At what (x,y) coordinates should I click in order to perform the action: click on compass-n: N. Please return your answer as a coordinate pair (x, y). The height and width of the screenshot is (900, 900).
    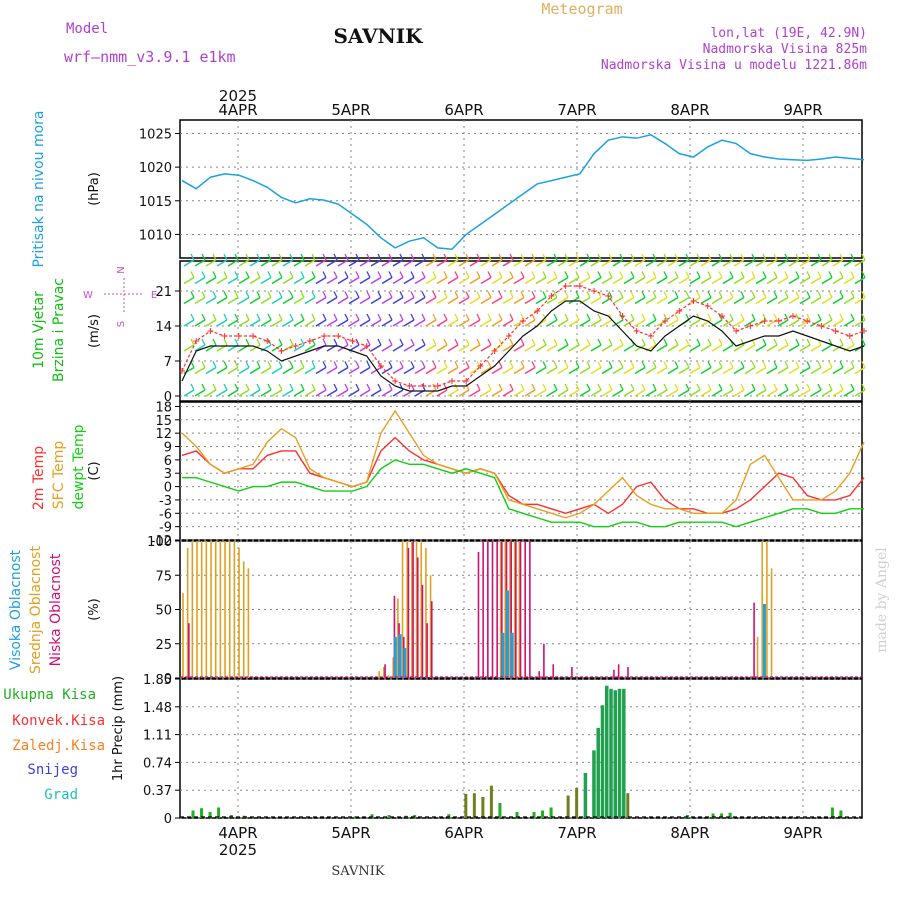
    Looking at the image, I should click on (121, 269).